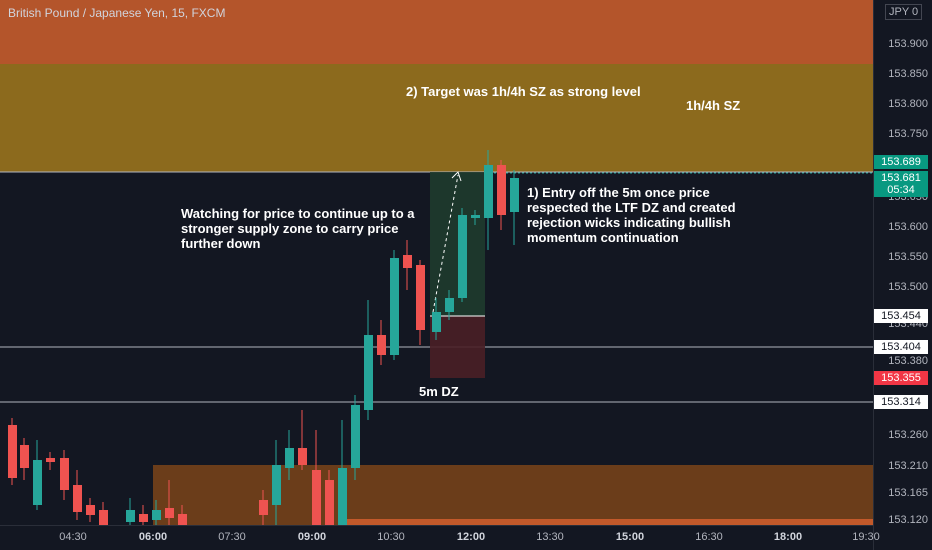  Describe the element at coordinates (630, 537) in the screenshot. I see `time-tick: 15:00` at that location.